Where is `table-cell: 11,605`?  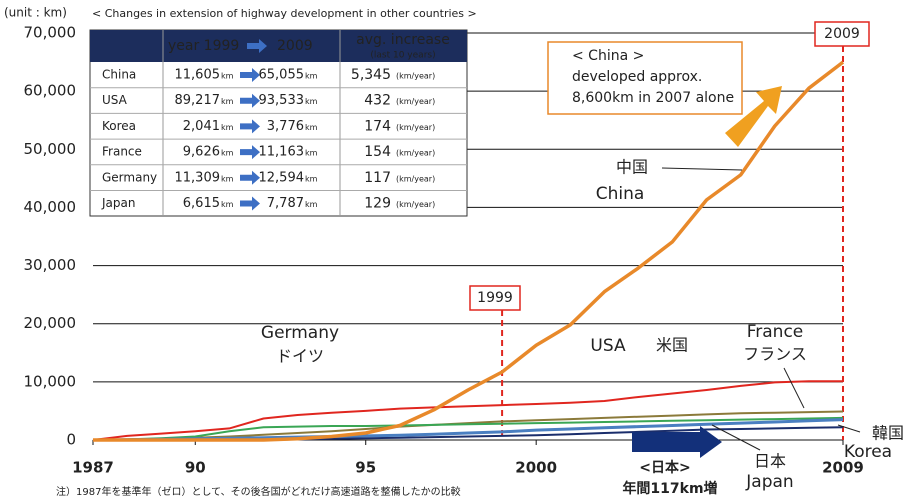
table-cell: 11,605 is located at coordinates (198, 75).